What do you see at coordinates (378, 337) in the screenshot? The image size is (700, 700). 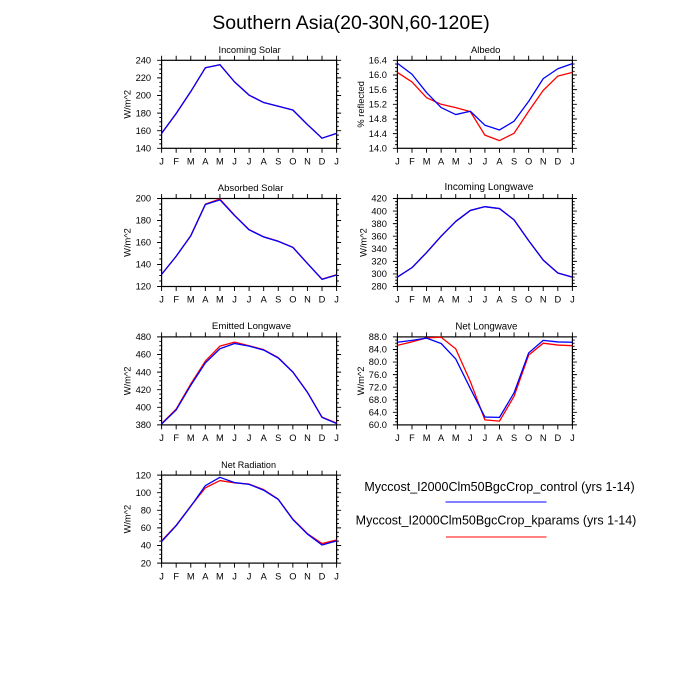 I see `svg-text: 88.0` at bounding box center [378, 337].